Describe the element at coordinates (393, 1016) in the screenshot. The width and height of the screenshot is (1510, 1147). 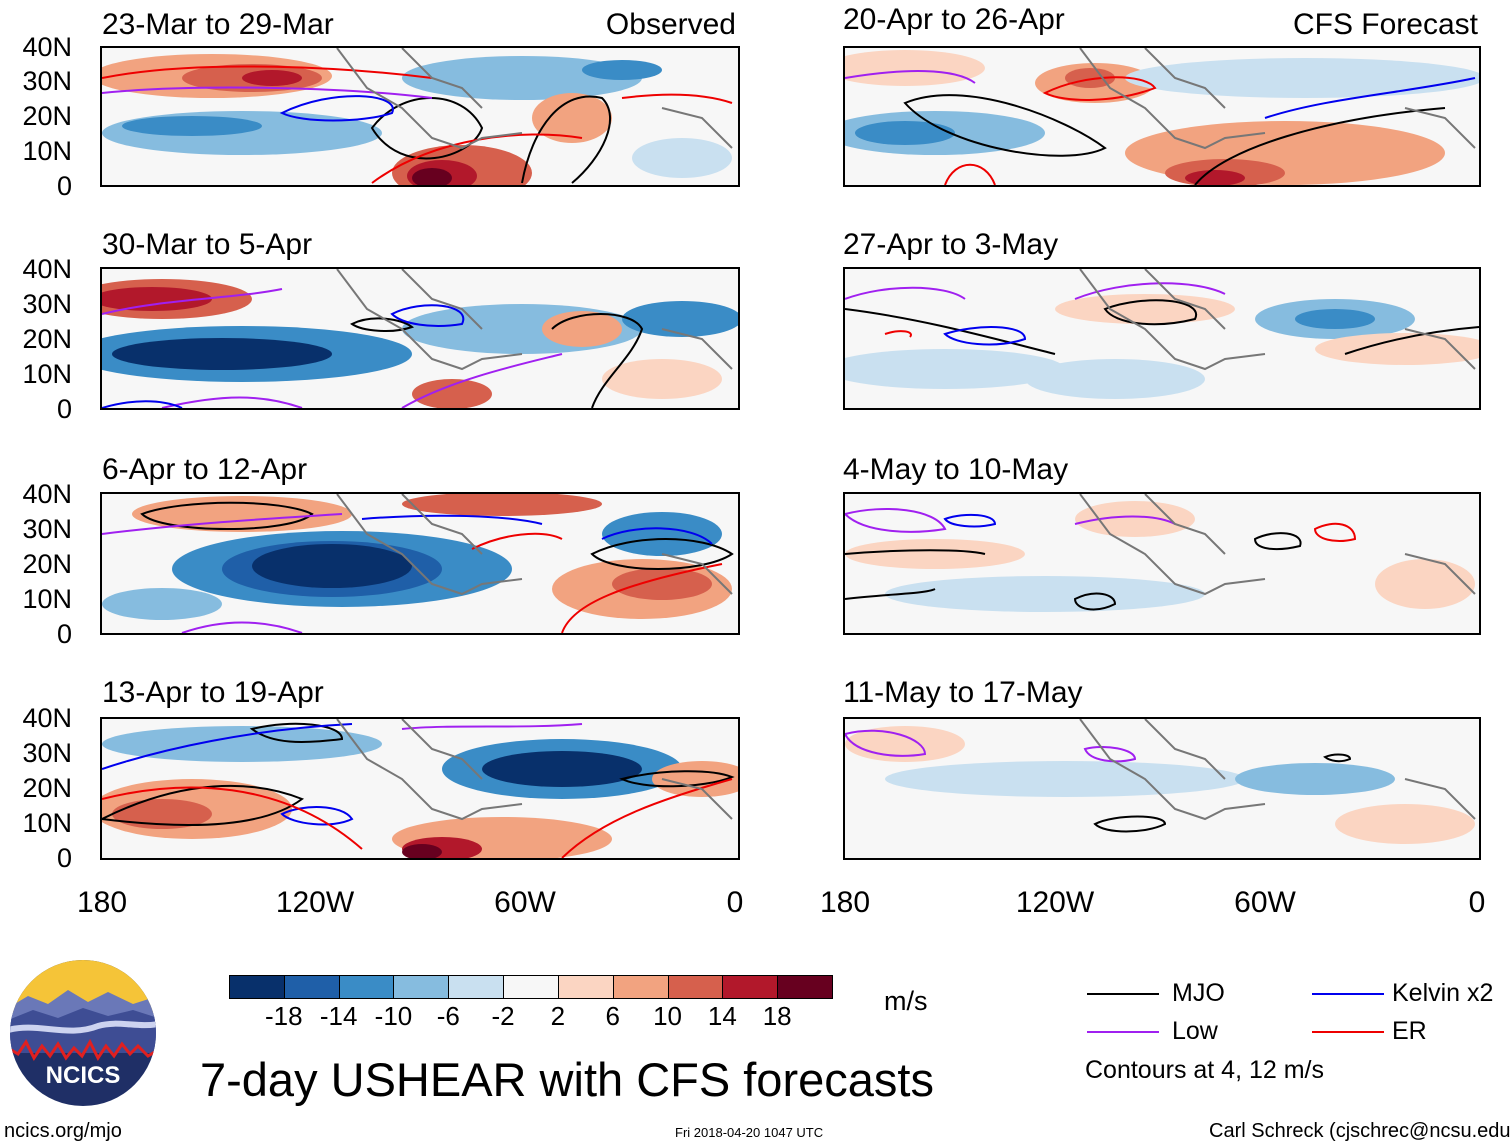
I see `colorbar-label: -10` at that location.